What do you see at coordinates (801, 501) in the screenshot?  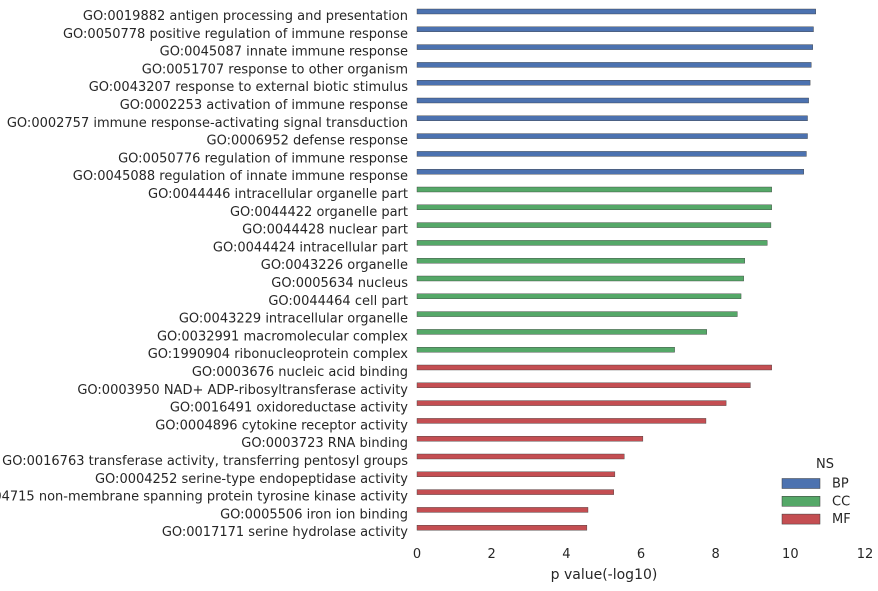 I see `legend-swatch-cc` at bounding box center [801, 501].